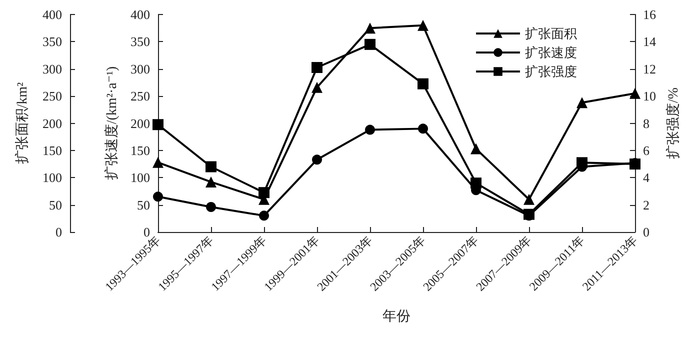 This screenshot has width=700, height=337. What do you see at coordinates (673, 123) in the screenshot?
I see `y3-axis-title: 扩张强度/%` at bounding box center [673, 123].